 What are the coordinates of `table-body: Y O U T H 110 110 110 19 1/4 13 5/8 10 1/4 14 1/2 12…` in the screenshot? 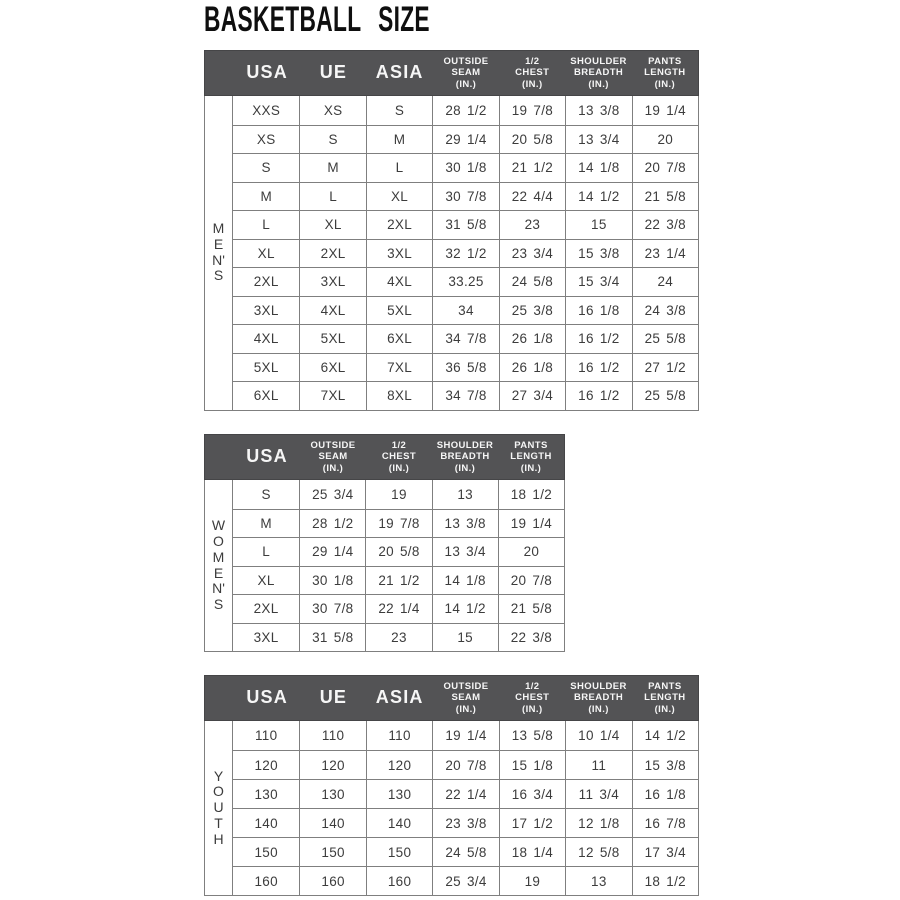 It's located at (451, 808).